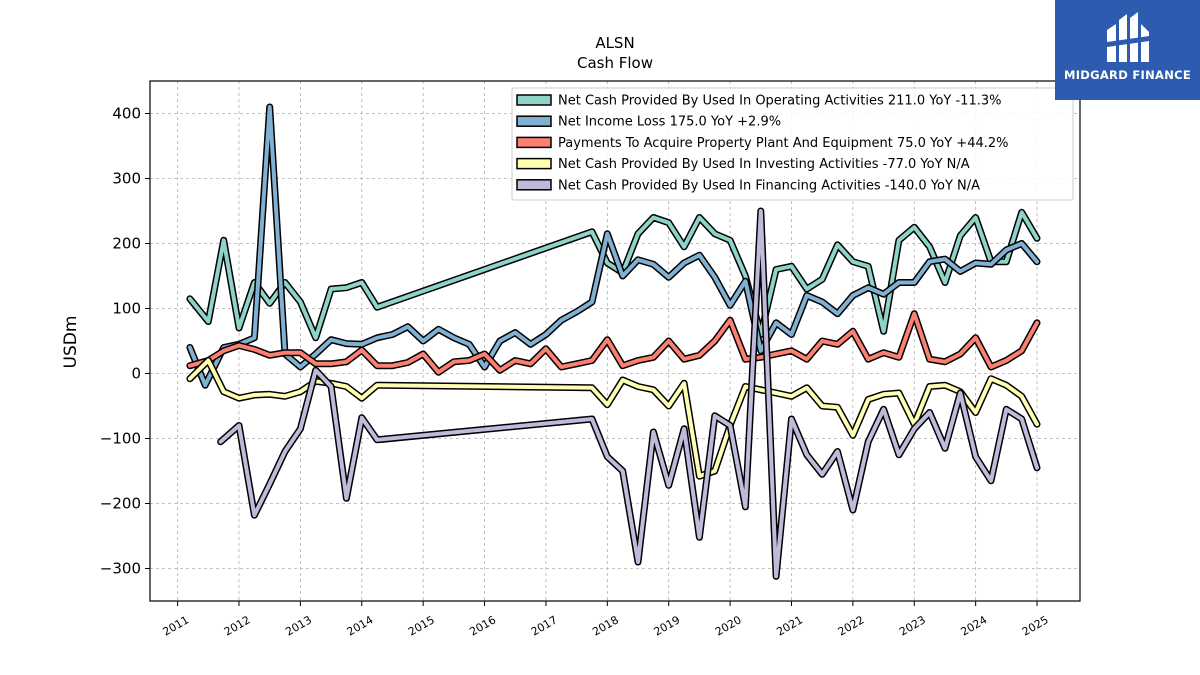 The image size is (1200, 675). Describe the element at coordinates (120, 569) in the screenshot. I see `y-tick-label: −300` at that location.